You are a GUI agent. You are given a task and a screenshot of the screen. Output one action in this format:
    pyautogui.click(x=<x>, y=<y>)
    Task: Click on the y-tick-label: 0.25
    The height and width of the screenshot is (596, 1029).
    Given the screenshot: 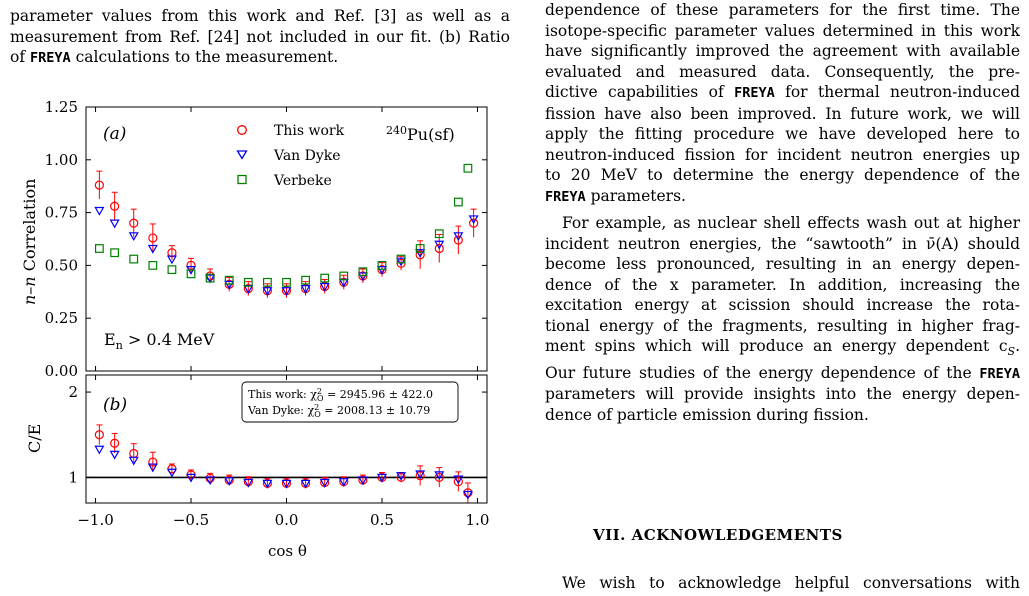 What is the action you would take?
    pyautogui.click(x=61, y=318)
    